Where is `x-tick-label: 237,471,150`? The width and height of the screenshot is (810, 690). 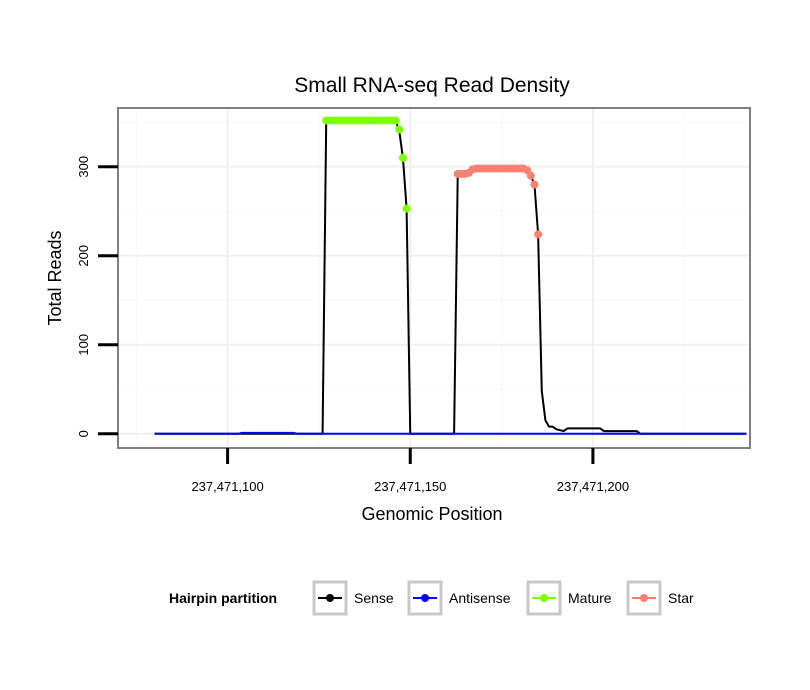 x-tick-label: 237,471,150 is located at coordinates (410, 486).